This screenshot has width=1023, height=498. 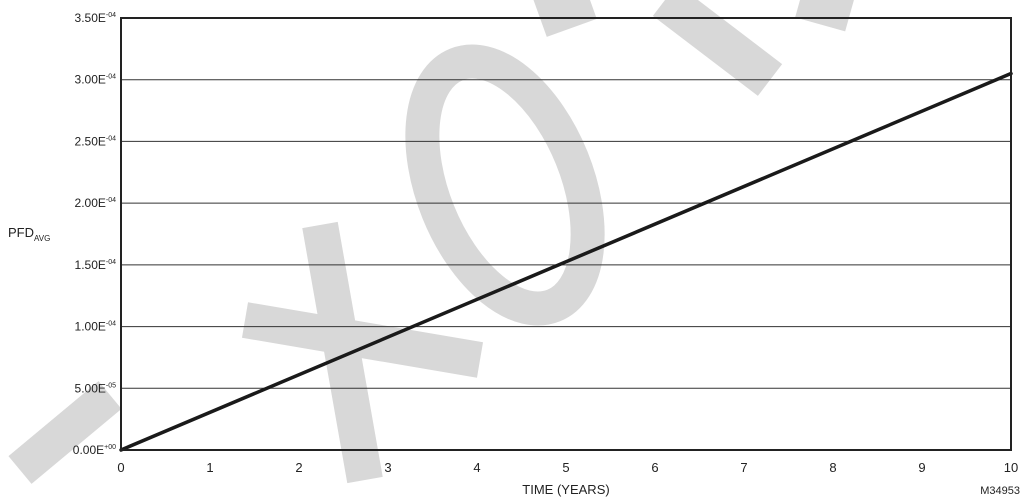 I want to click on x-tick-labels: 0 1 2 3 4 5 6 7 8 9 10, so click(x=567, y=467).